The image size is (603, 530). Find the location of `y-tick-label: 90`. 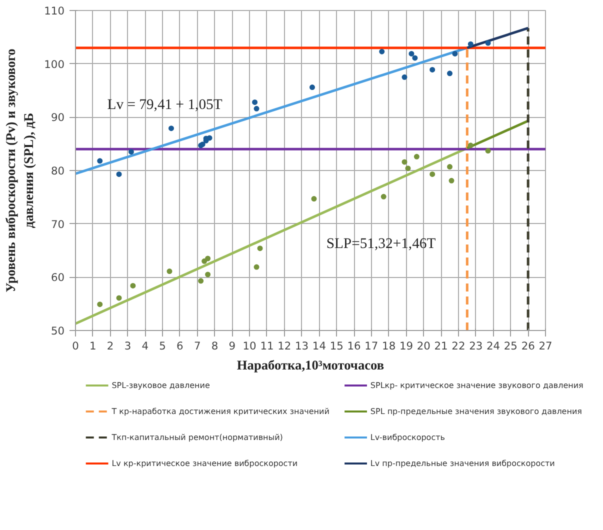

y-tick-label: 90 is located at coordinates (57, 117).